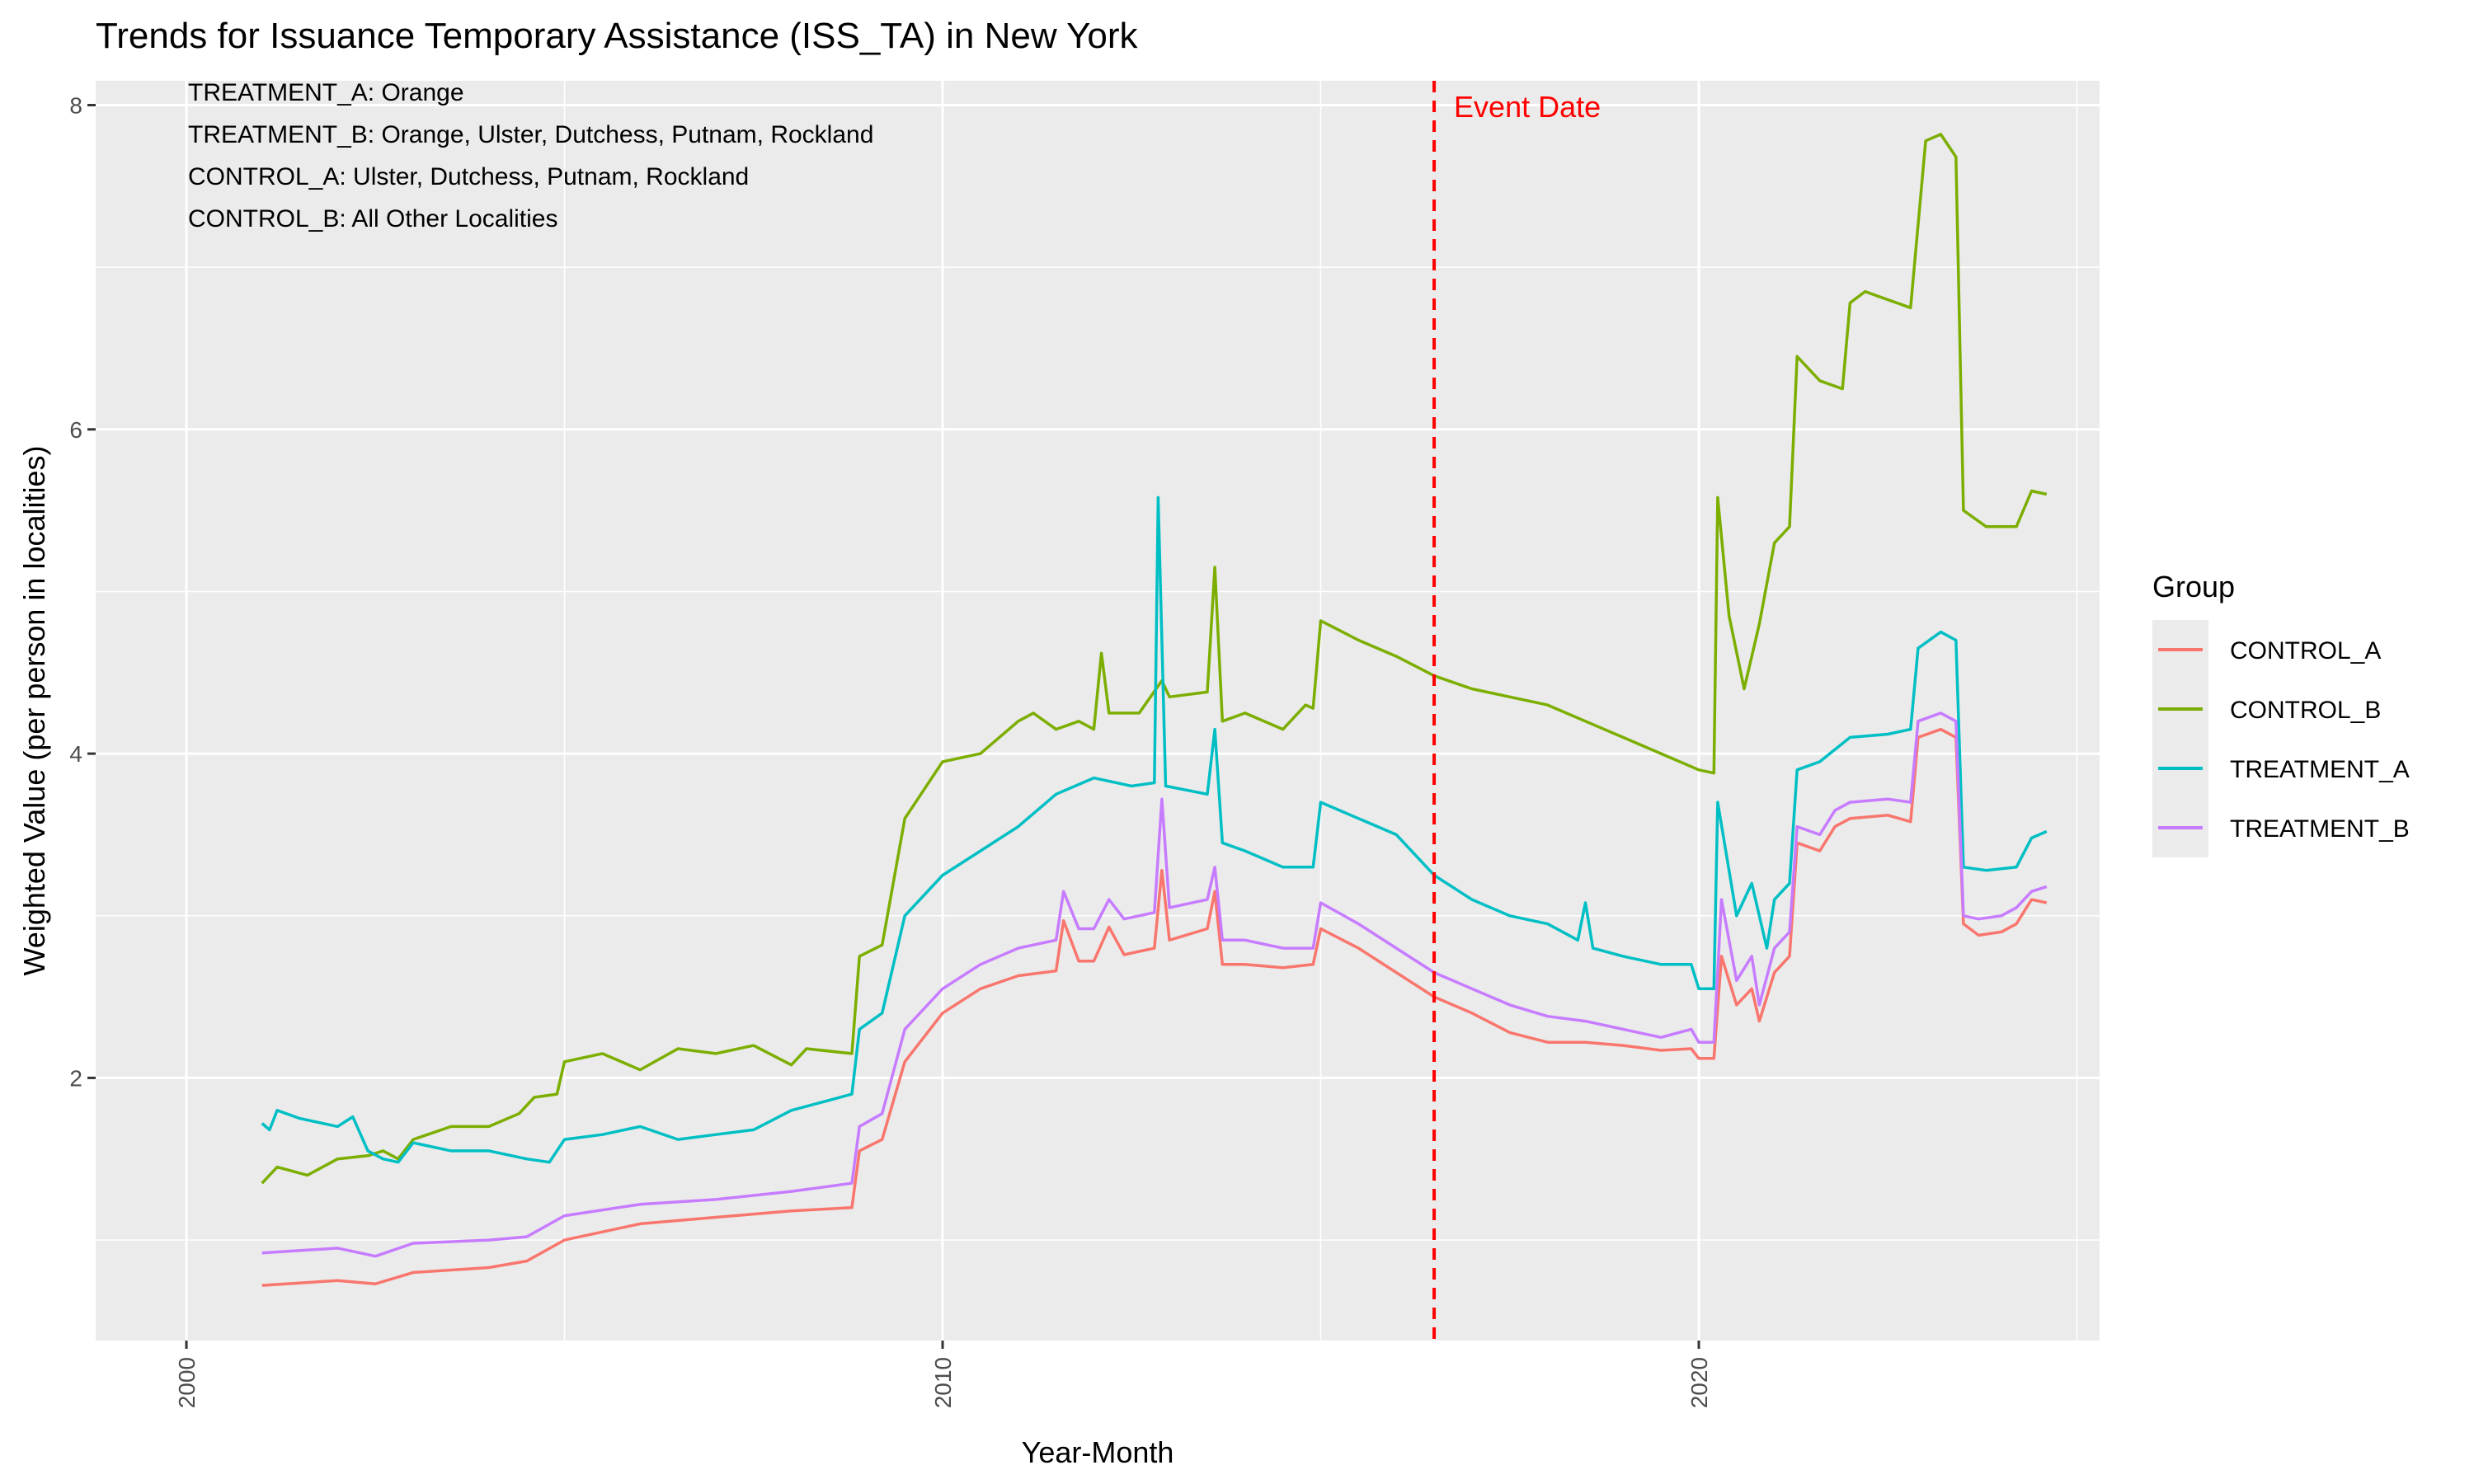 Image resolution: width=2474 pixels, height=1484 pixels. Describe the element at coordinates (2305, 651) in the screenshot. I see `legend-label-control-a: CONTROL_A` at that location.